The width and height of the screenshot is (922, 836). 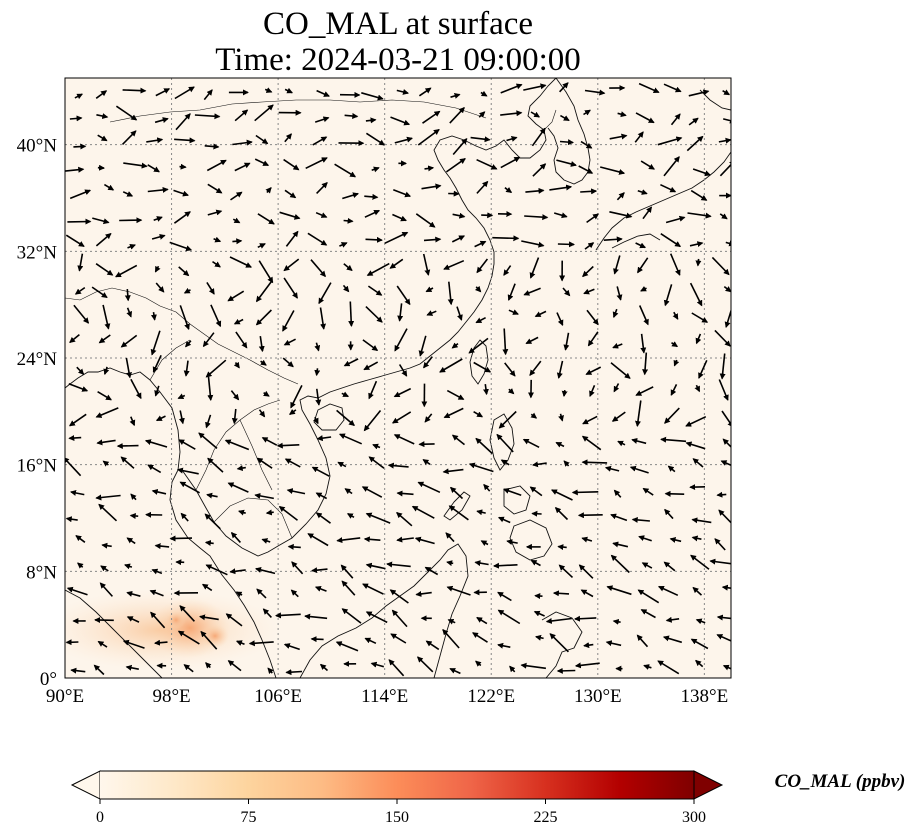 I want to click on colorbar-label: CO_MAL (ppbv), so click(x=840, y=781).